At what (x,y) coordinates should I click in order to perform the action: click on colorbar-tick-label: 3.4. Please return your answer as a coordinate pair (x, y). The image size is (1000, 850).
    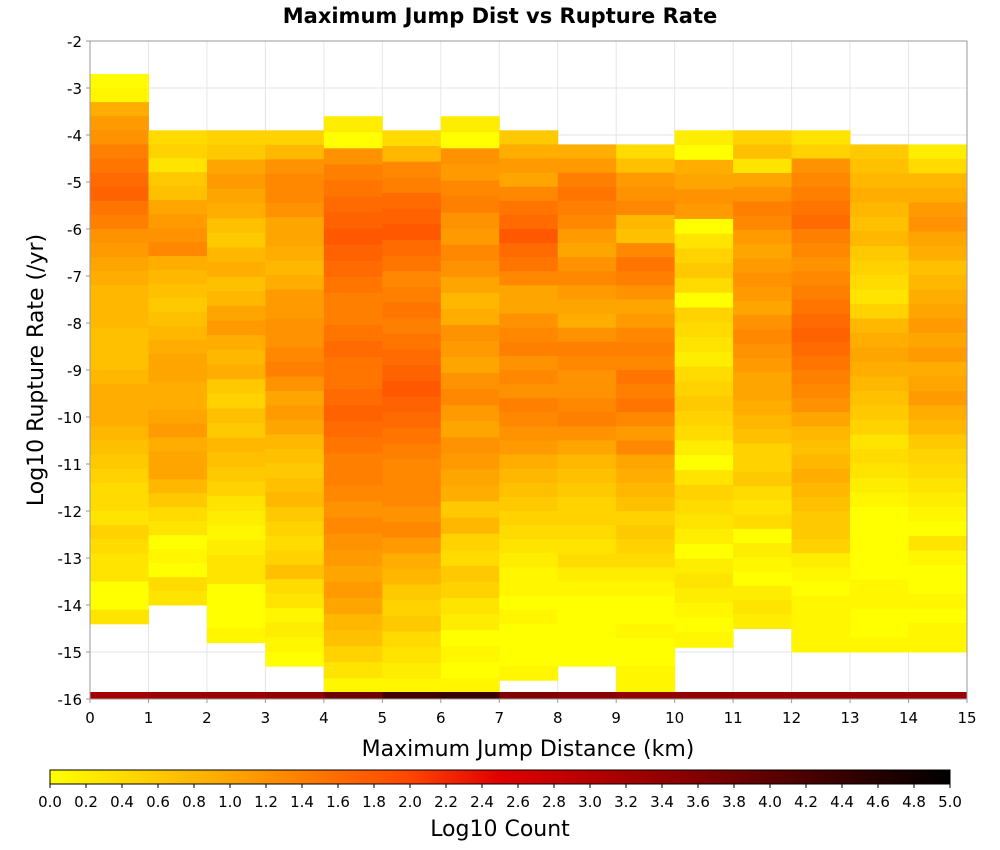
    Looking at the image, I should click on (662, 802).